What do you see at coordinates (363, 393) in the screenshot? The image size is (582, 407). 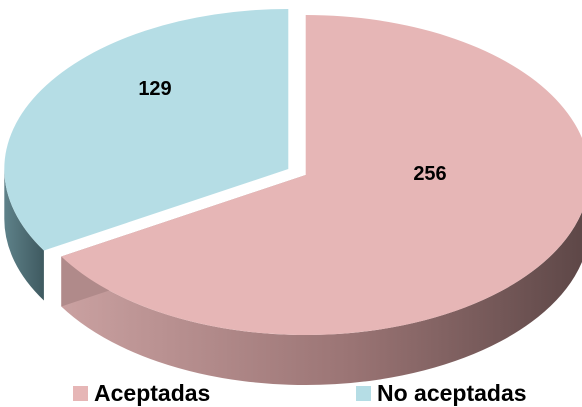 I see `legend-swatch-no-aceptadas` at bounding box center [363, 393].